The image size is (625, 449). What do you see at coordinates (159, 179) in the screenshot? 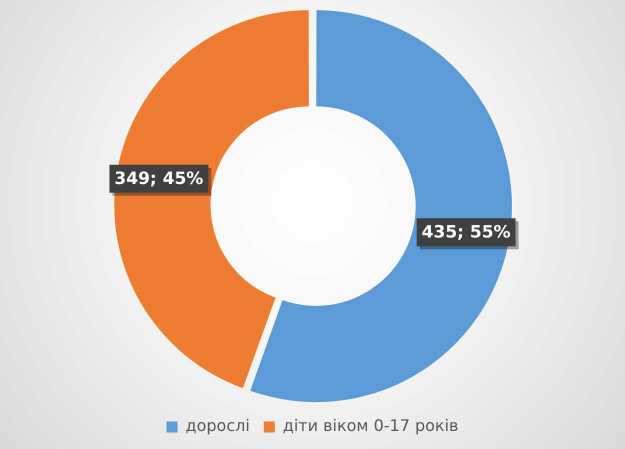
I see `data-label: 349; 45%` at bounding box center [159, 179].